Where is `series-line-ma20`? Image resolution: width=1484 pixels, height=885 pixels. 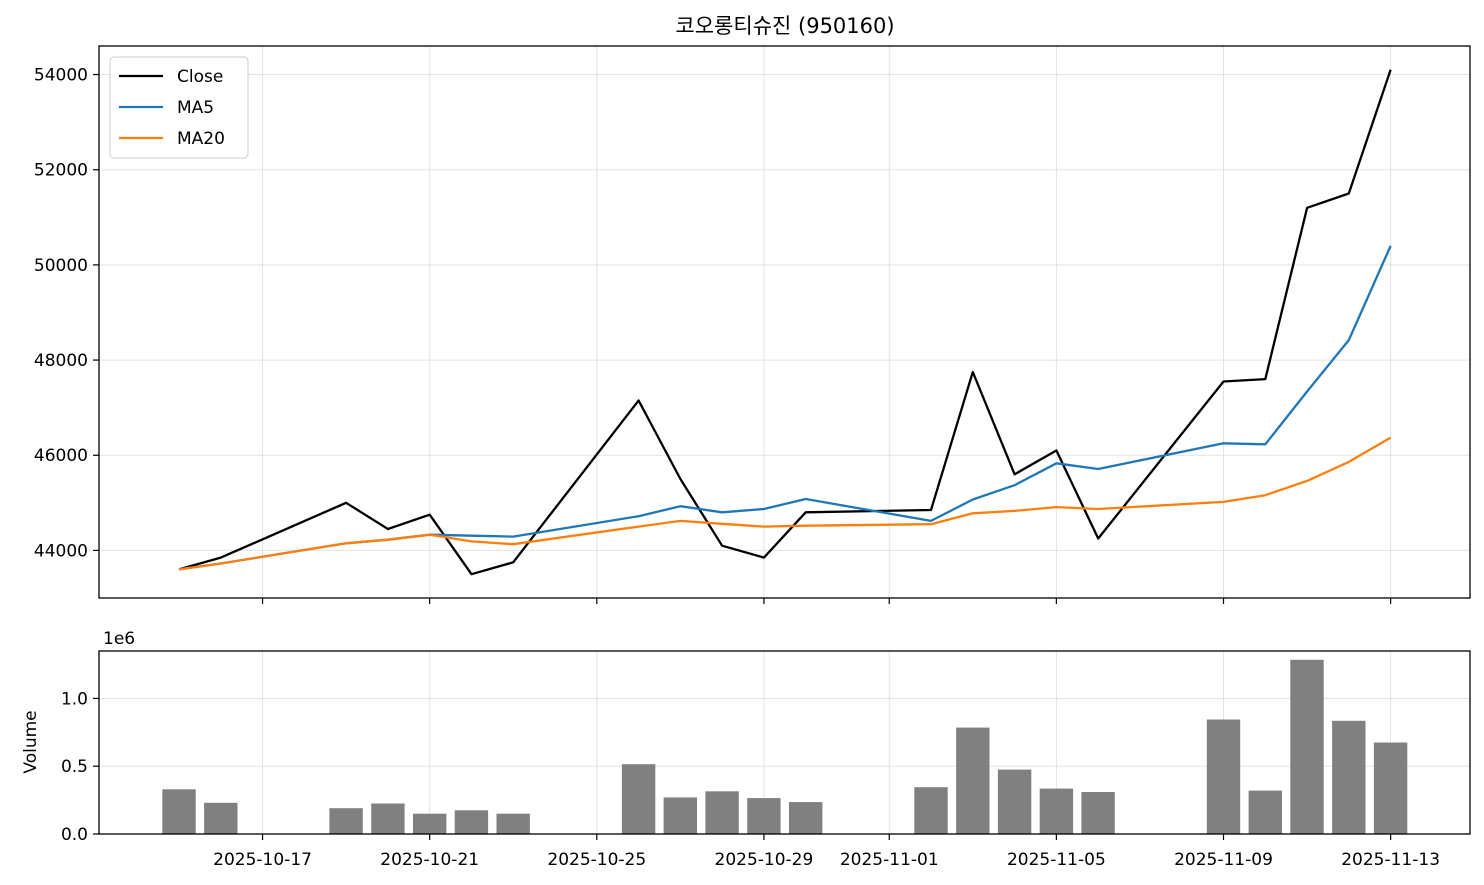
series-line-ma20 is located at coordinates (785, 503).